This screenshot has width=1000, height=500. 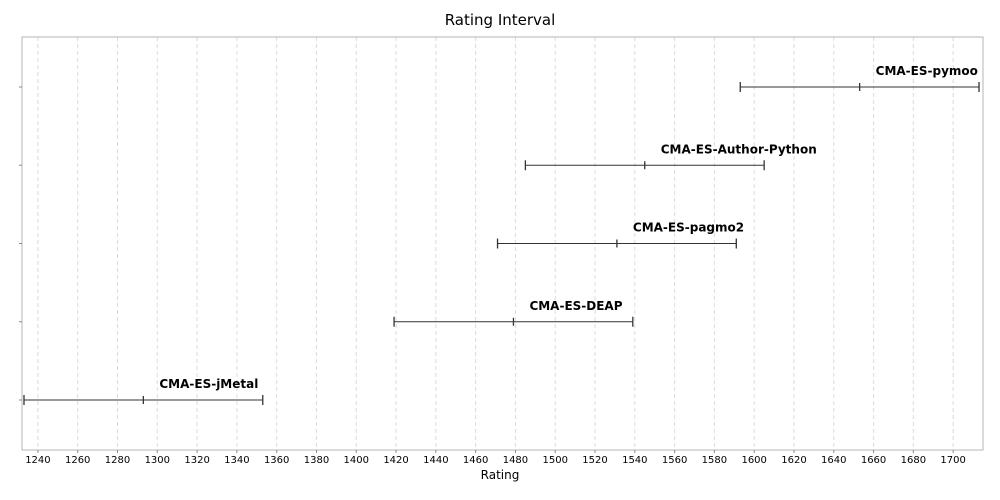 I want to click on series-label: CMA-ES-pagmo2, so click(x=688, y=228).